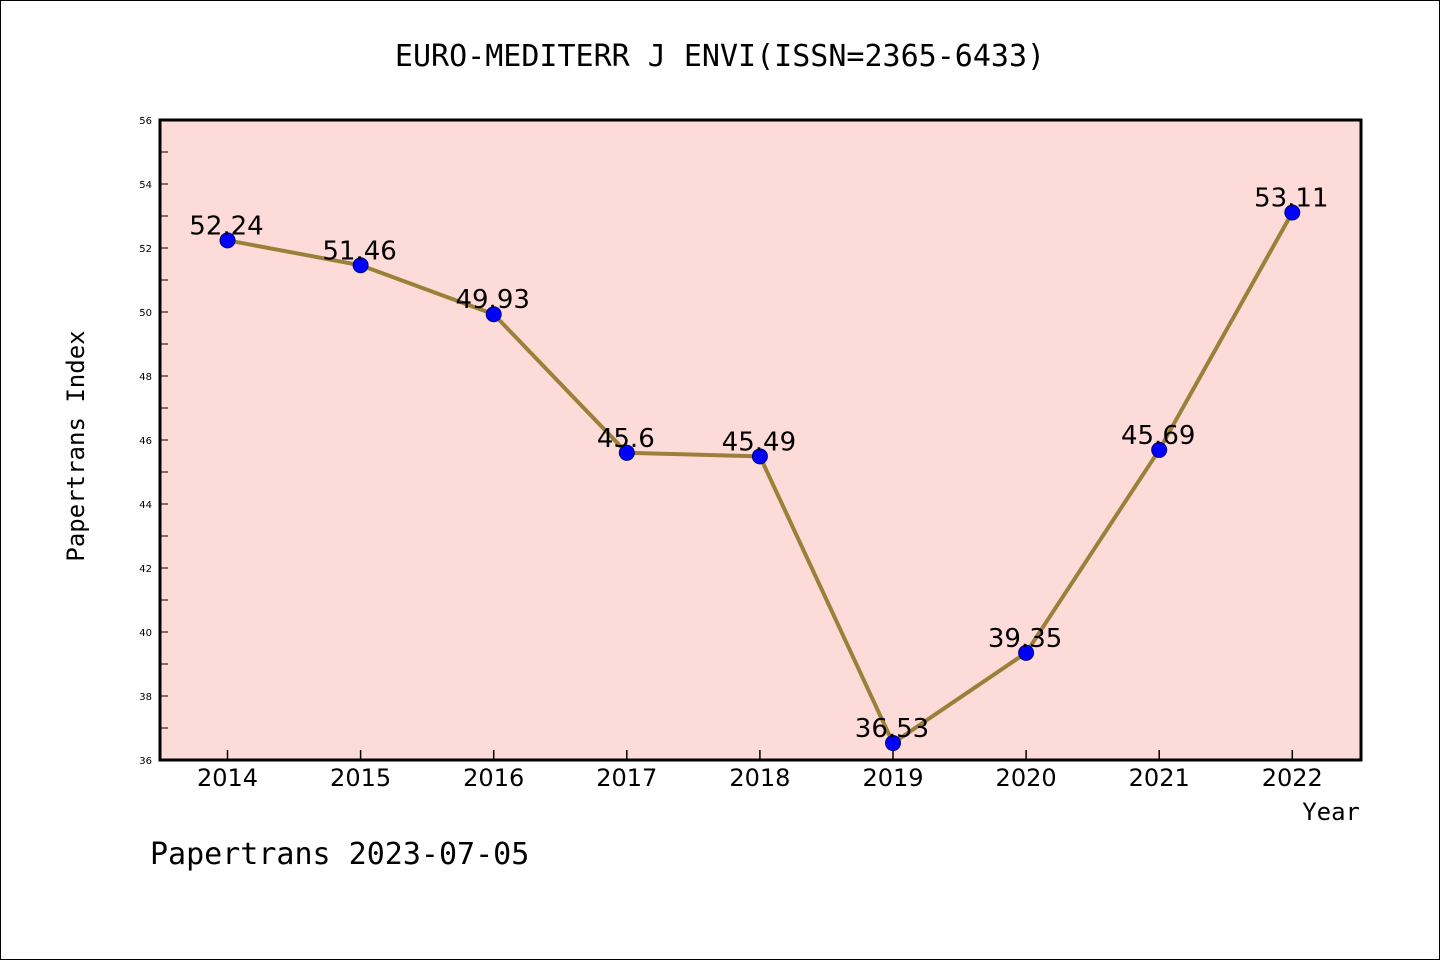  Describe the element at coordinates (145, 505) in the screenshot. I see `y-tick-label: 44` at that location.